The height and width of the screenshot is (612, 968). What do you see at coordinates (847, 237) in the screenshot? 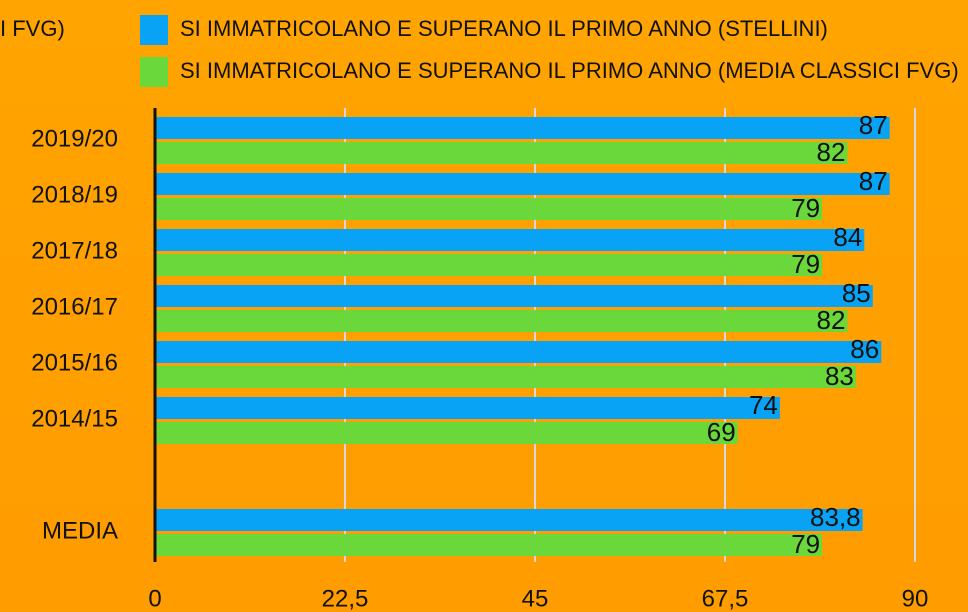
I see `value-label: 84` at bounding box center [847, 237].